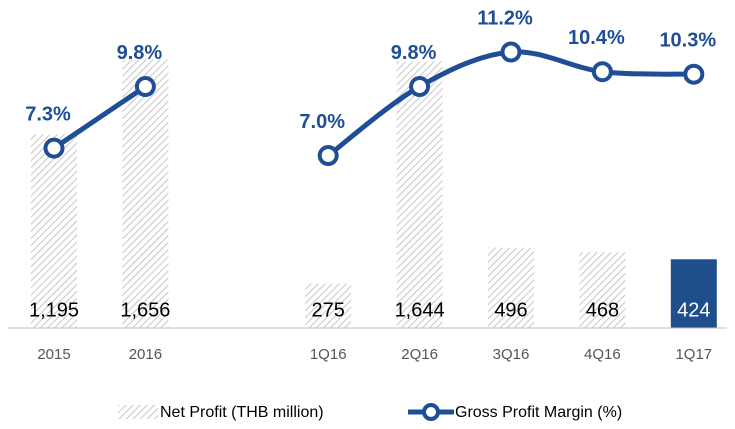  I want to click on x-tick-label: 3Q16, so click(511, 354).